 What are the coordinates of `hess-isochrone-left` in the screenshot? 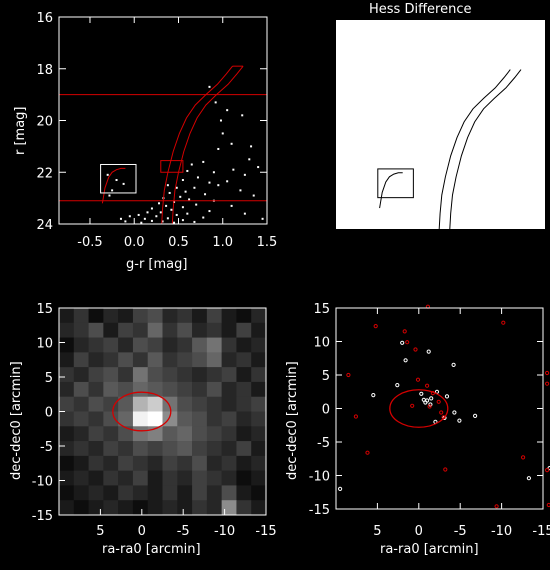 It's located at (474, 149).